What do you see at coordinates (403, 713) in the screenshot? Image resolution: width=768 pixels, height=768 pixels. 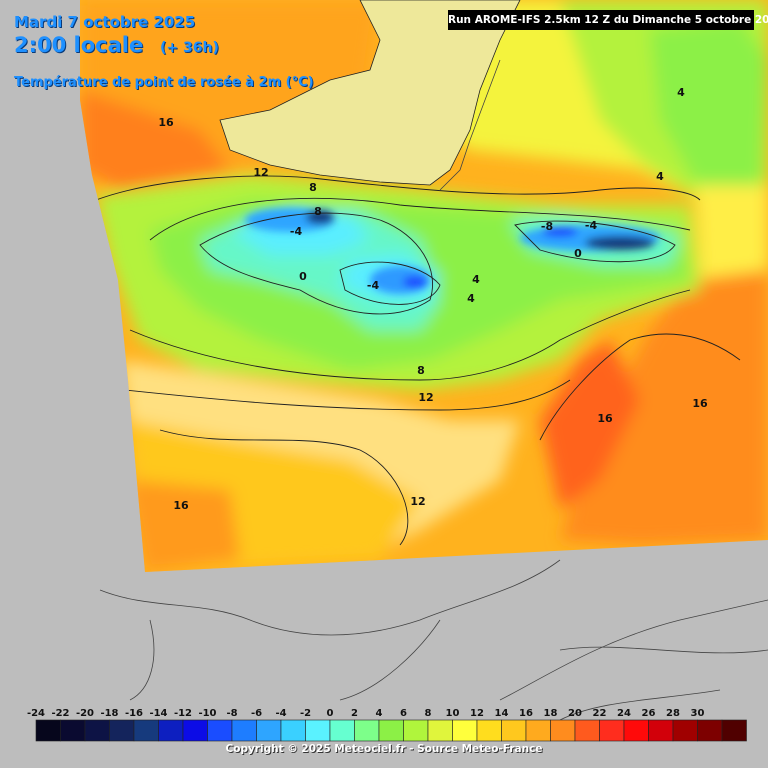 I see `legend-tick-label: 6` at bounding box center [403, 713].